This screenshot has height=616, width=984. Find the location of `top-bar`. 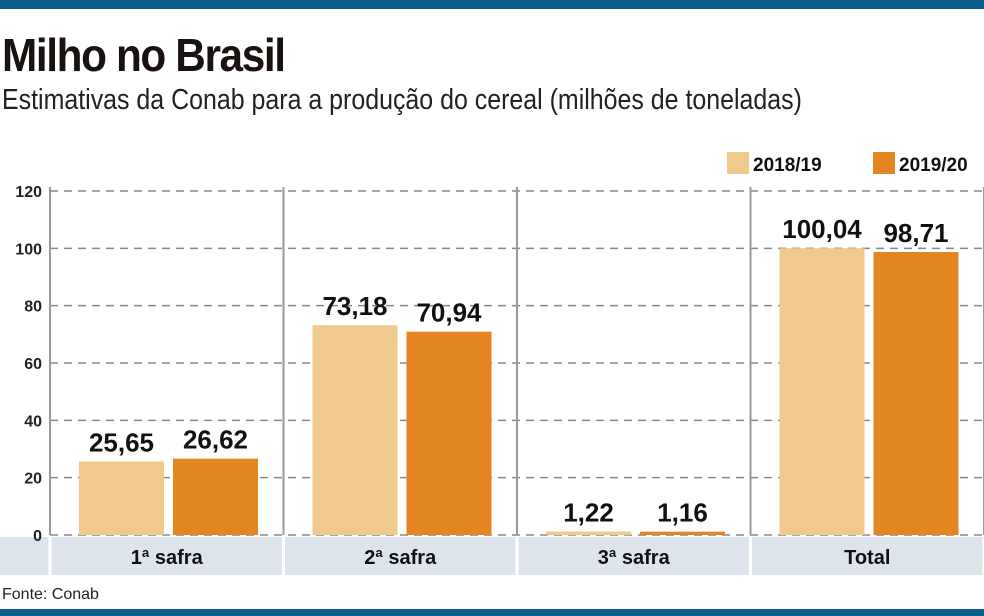

top-bar is located at coordinates (492, 4).